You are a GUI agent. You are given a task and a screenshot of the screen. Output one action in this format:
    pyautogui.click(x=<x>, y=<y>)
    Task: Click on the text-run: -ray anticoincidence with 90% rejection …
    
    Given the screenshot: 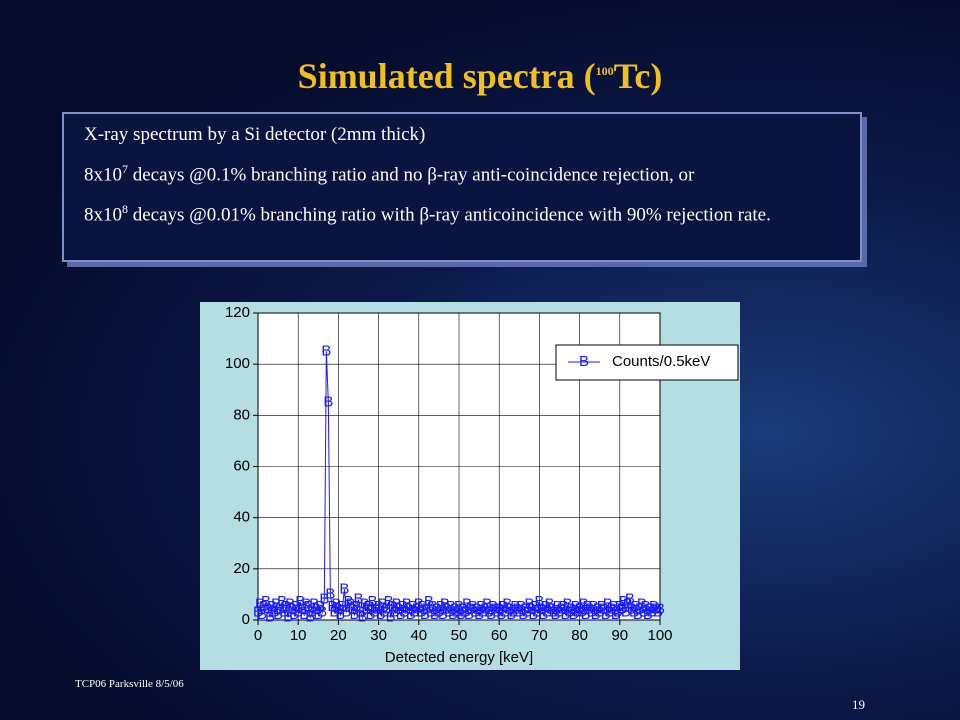 What is the action you would take?
    pyautogui.click(x=600, y=215)
    